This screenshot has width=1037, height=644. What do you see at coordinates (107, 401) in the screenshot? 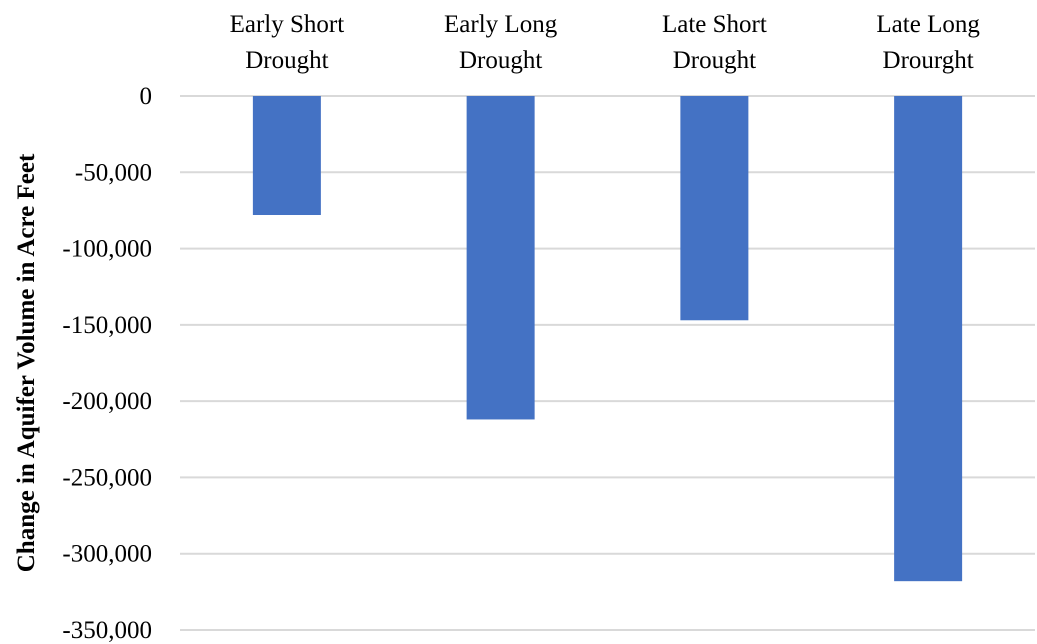
I see `y-tick-label: -200,000` at bounding box center [107, 401].